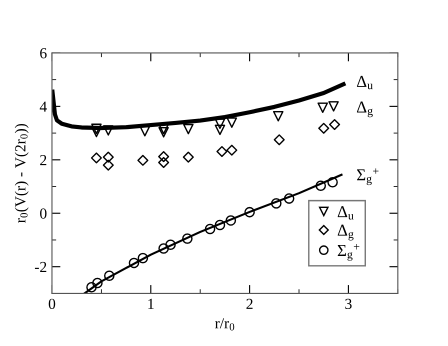  Describe the element at coordinates (40, 267) in the screenshot. I see `y-tick-label: -2` at that location.